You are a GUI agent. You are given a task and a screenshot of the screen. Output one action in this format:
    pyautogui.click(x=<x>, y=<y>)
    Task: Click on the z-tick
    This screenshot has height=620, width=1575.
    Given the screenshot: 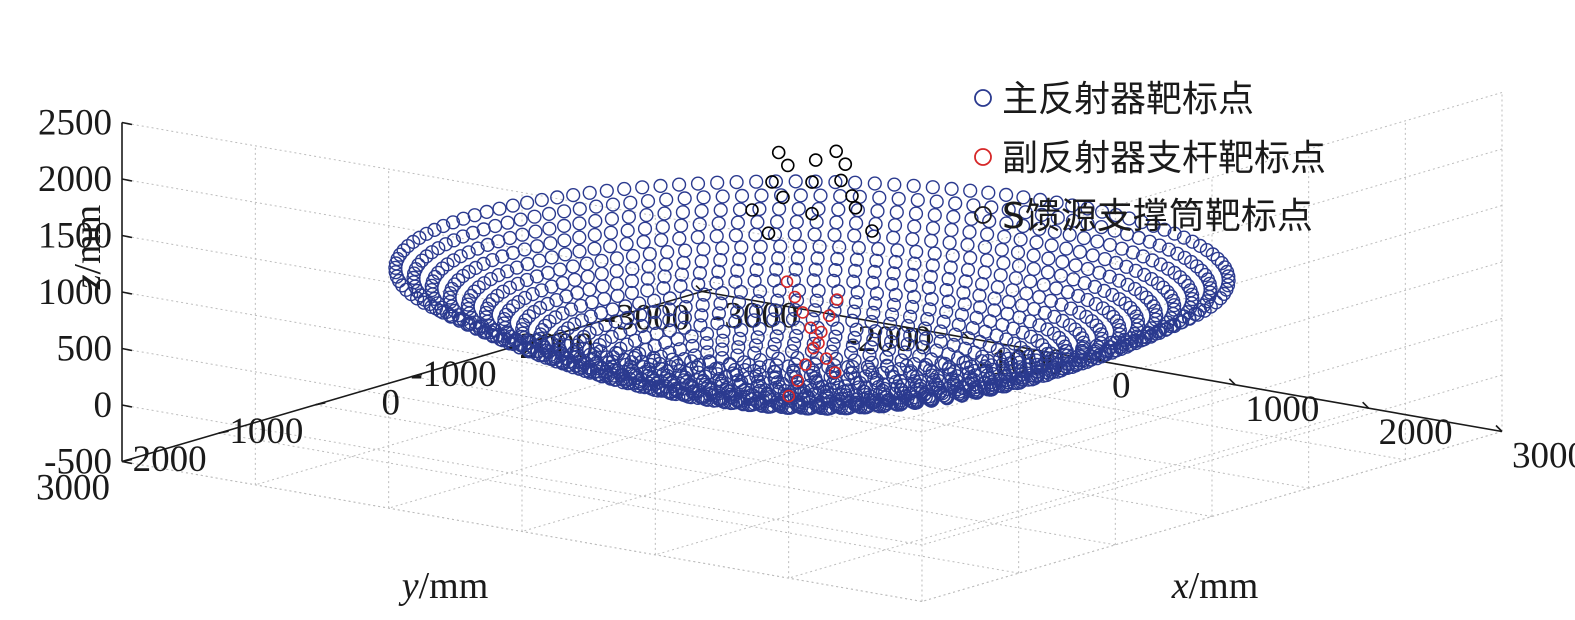 What is the action you would take?
    pyautogui.click(x=127, y=180)
    